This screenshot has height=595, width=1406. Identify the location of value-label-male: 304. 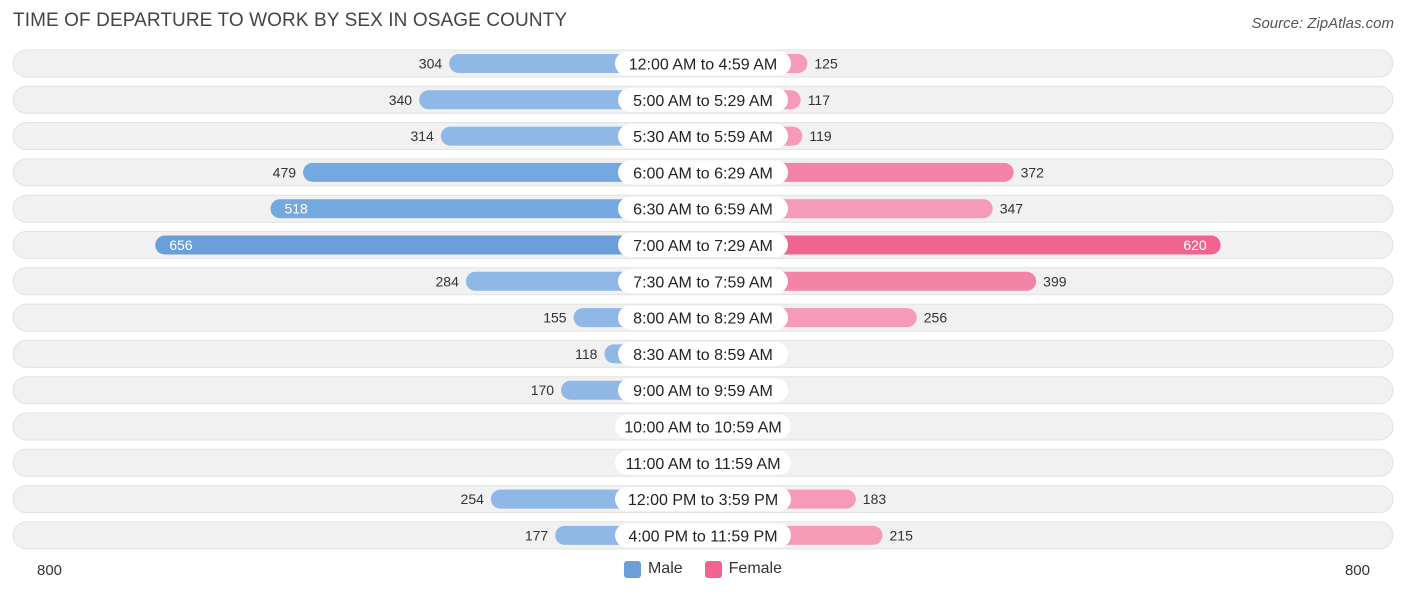
(431, 64).